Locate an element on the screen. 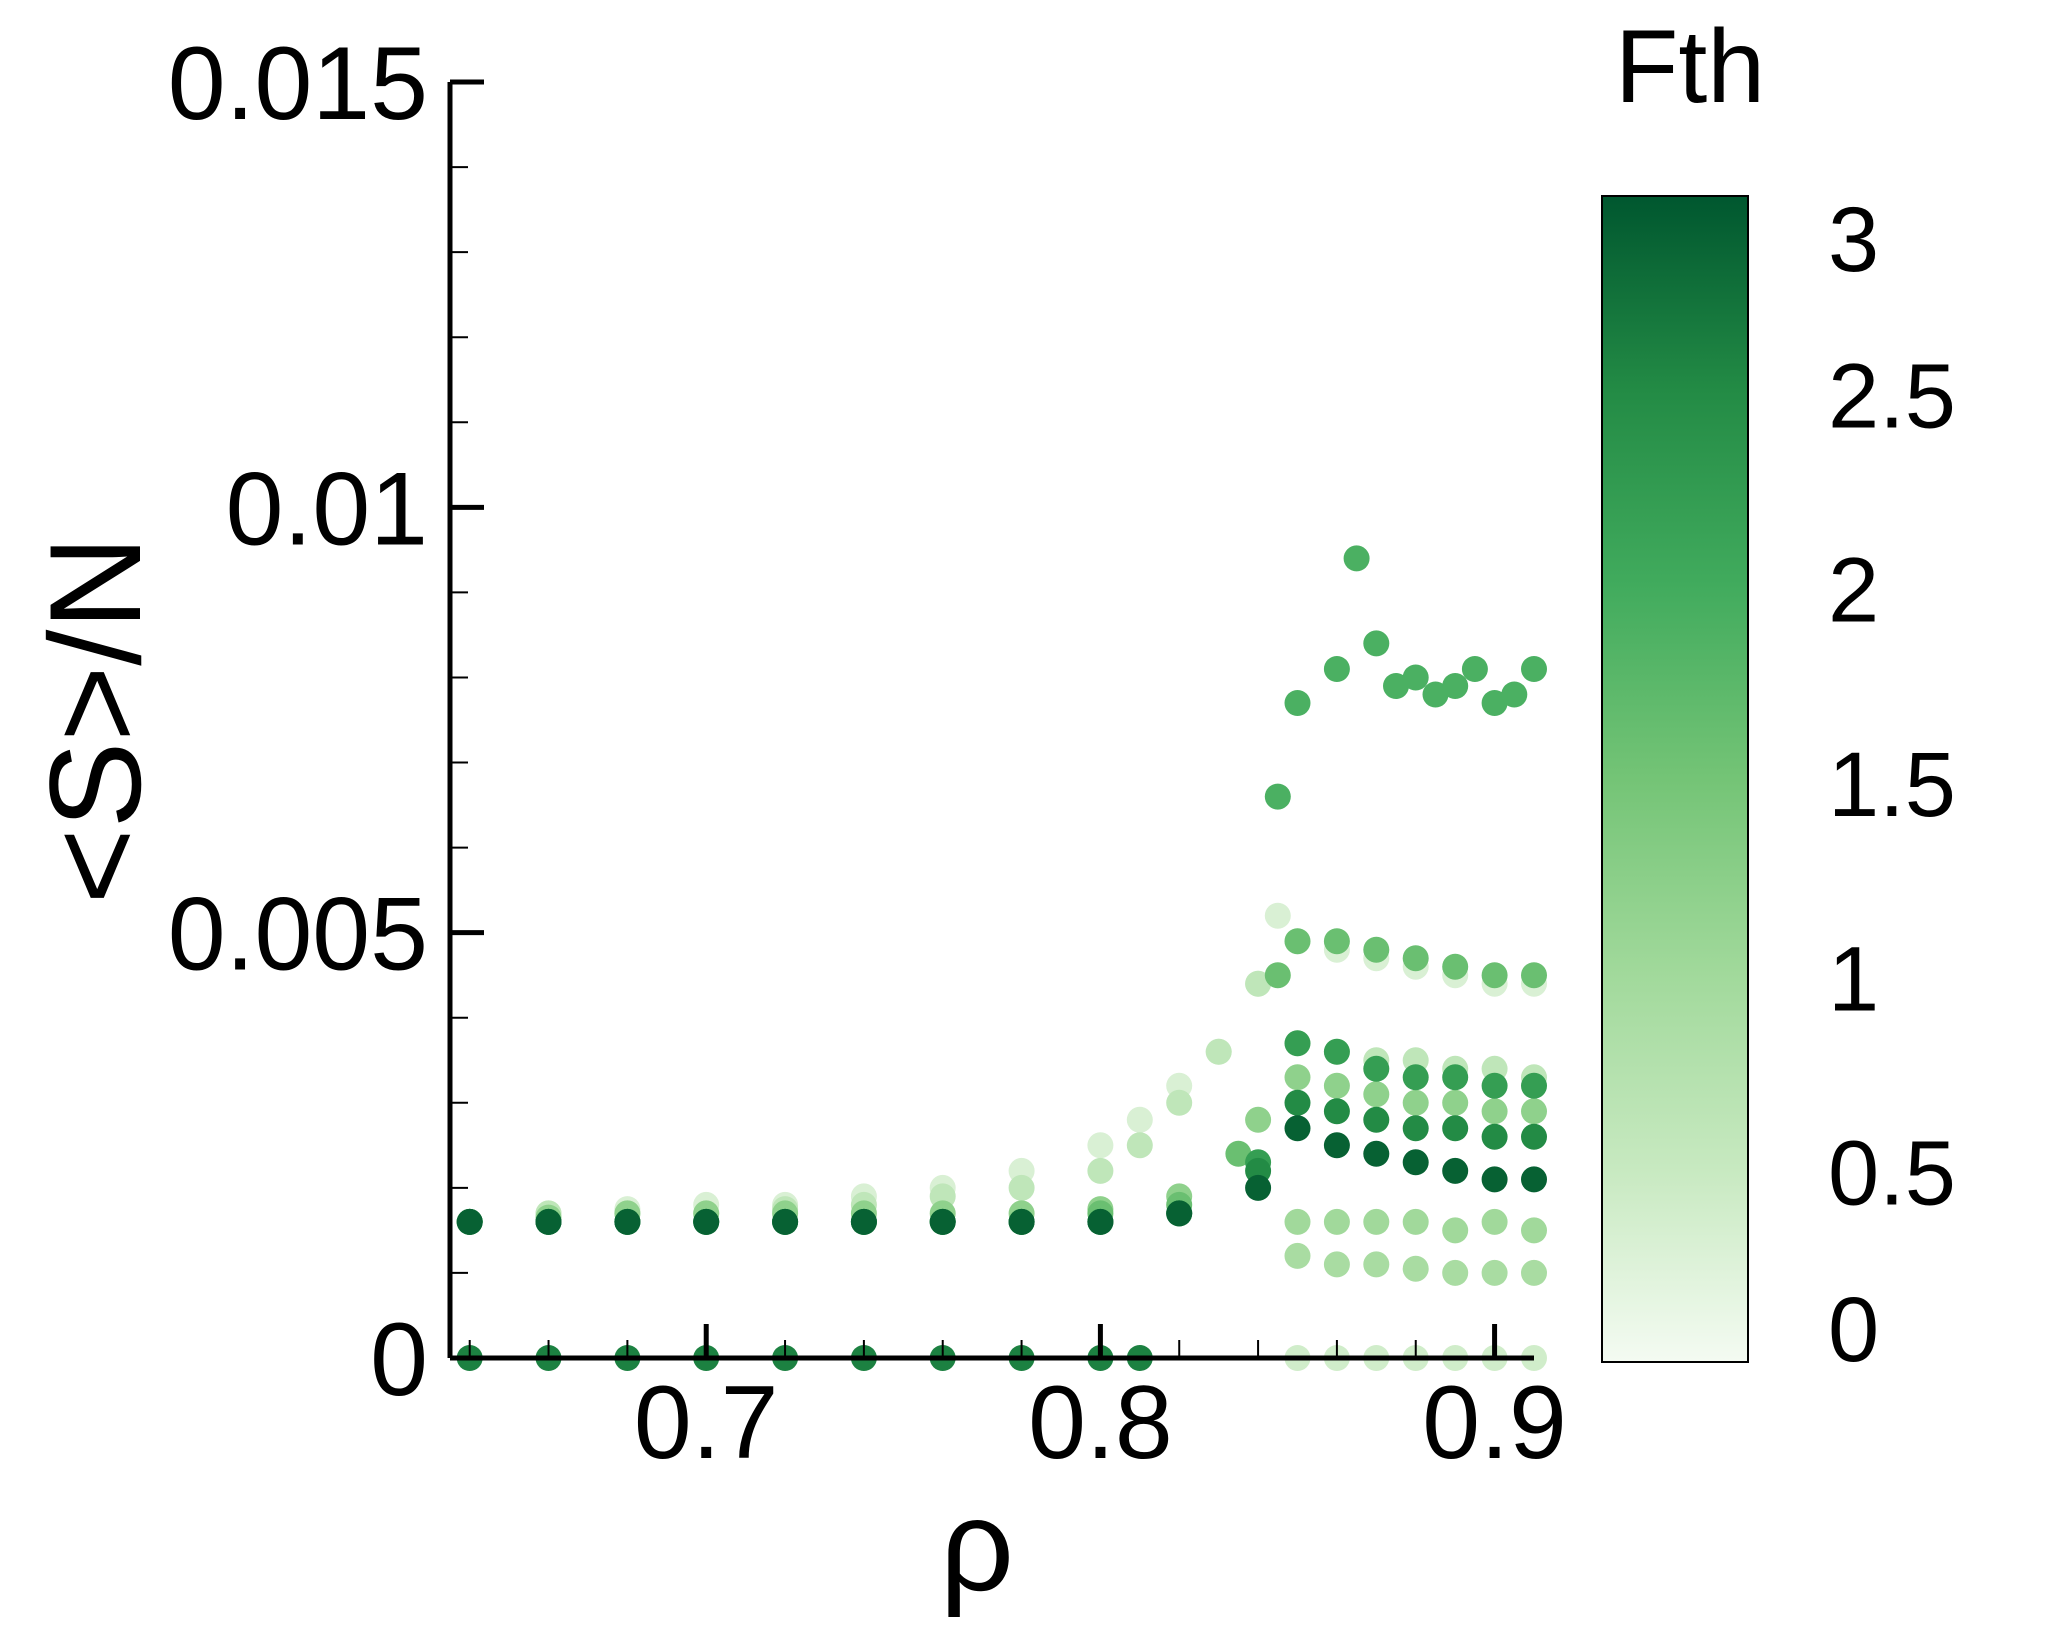 Image resolution: width=2048 pixels, height=1639 pixels. colorbar-ticks: 0 0.5 1 1.5 2 2.5 3 is located at coordinates (1892, 785).